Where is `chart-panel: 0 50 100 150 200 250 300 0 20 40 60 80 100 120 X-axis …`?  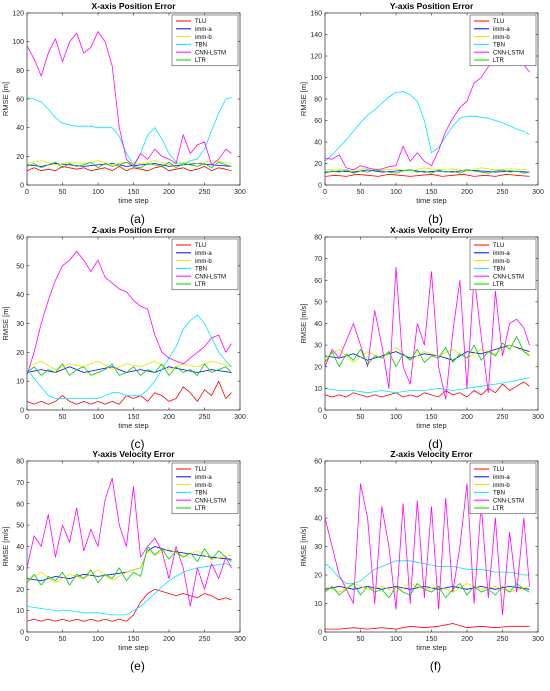
chart-panel: 0 50 100 150 200 250 300 0 20 40 60 80 100 120 X-axis … is located at coordinates (123, 113).